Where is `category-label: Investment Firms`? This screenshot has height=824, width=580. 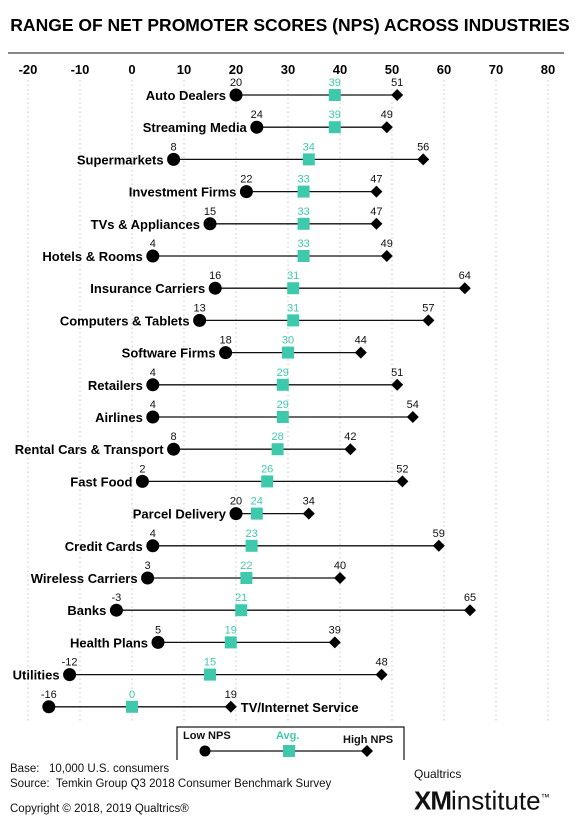
category-label: Investment Firms is located at coordinates (183, 192).